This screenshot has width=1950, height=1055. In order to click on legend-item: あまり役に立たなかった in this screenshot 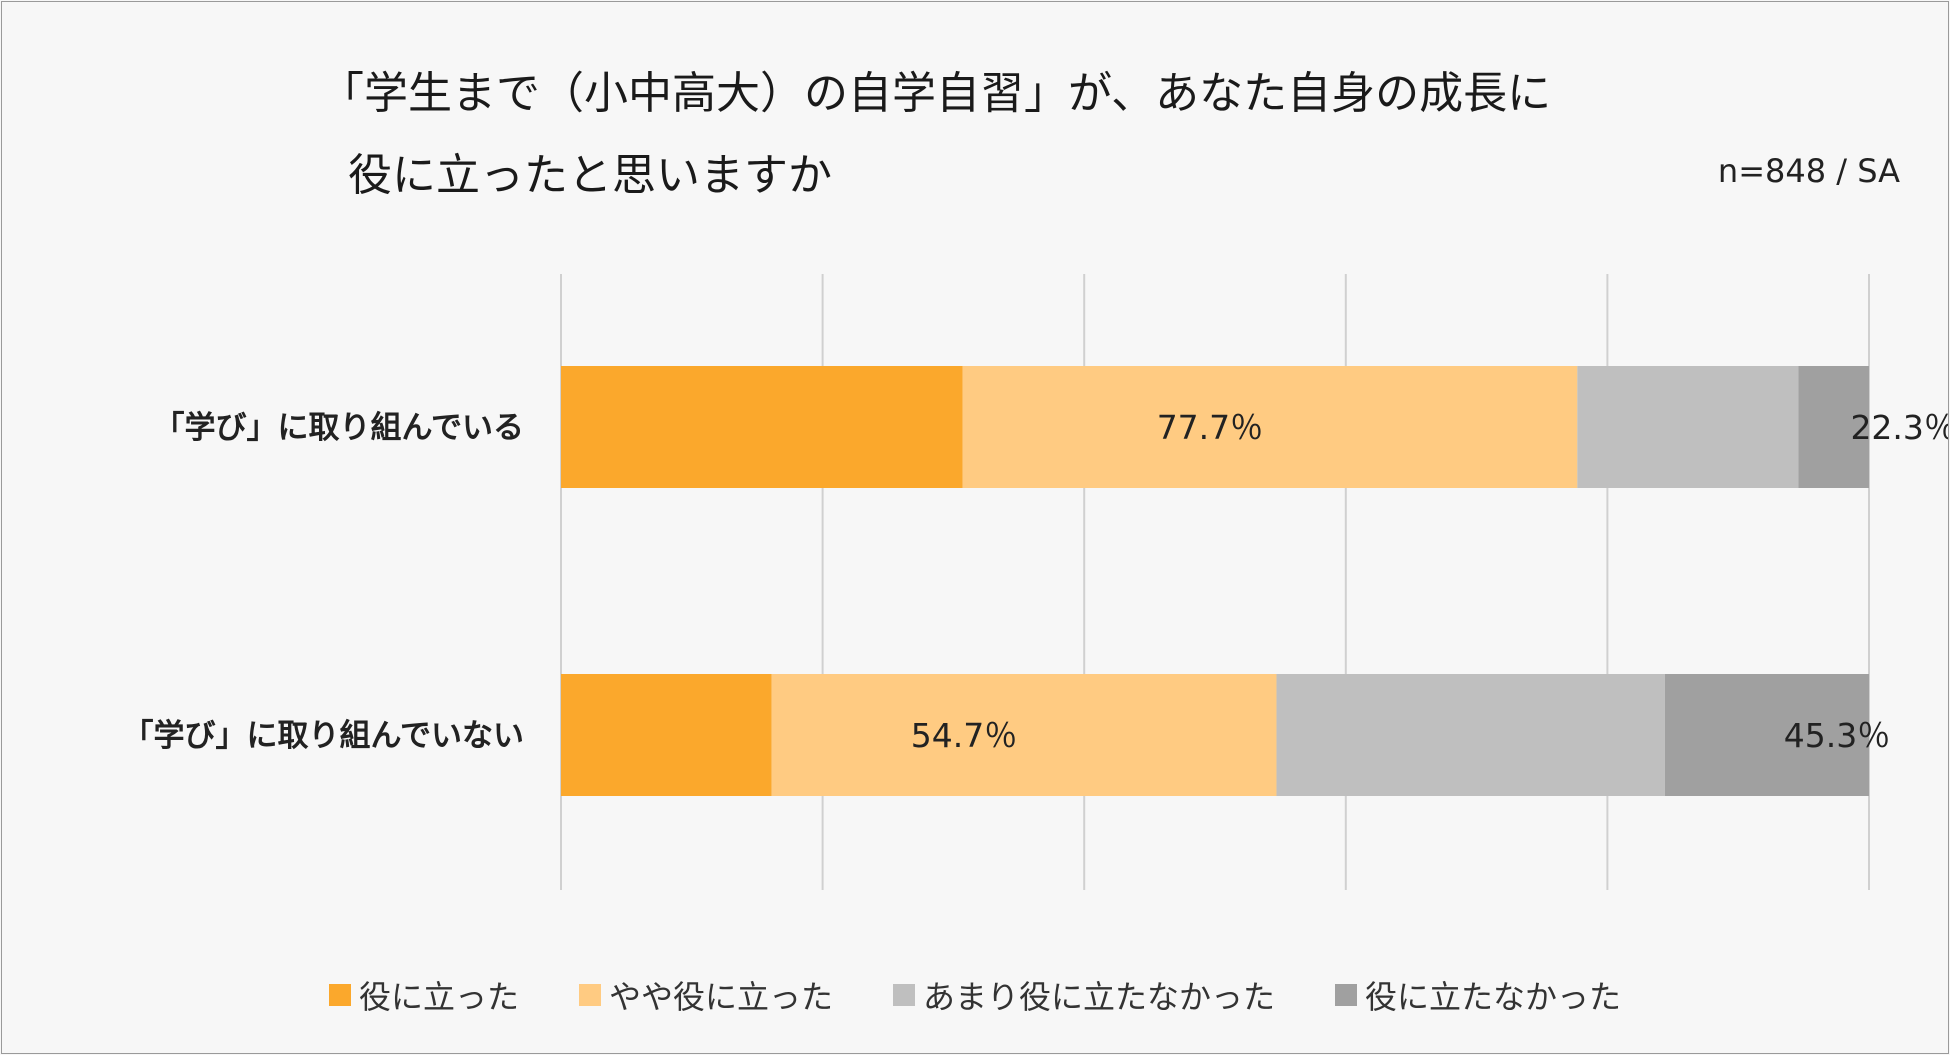, I will do `click(1084, 995)`.